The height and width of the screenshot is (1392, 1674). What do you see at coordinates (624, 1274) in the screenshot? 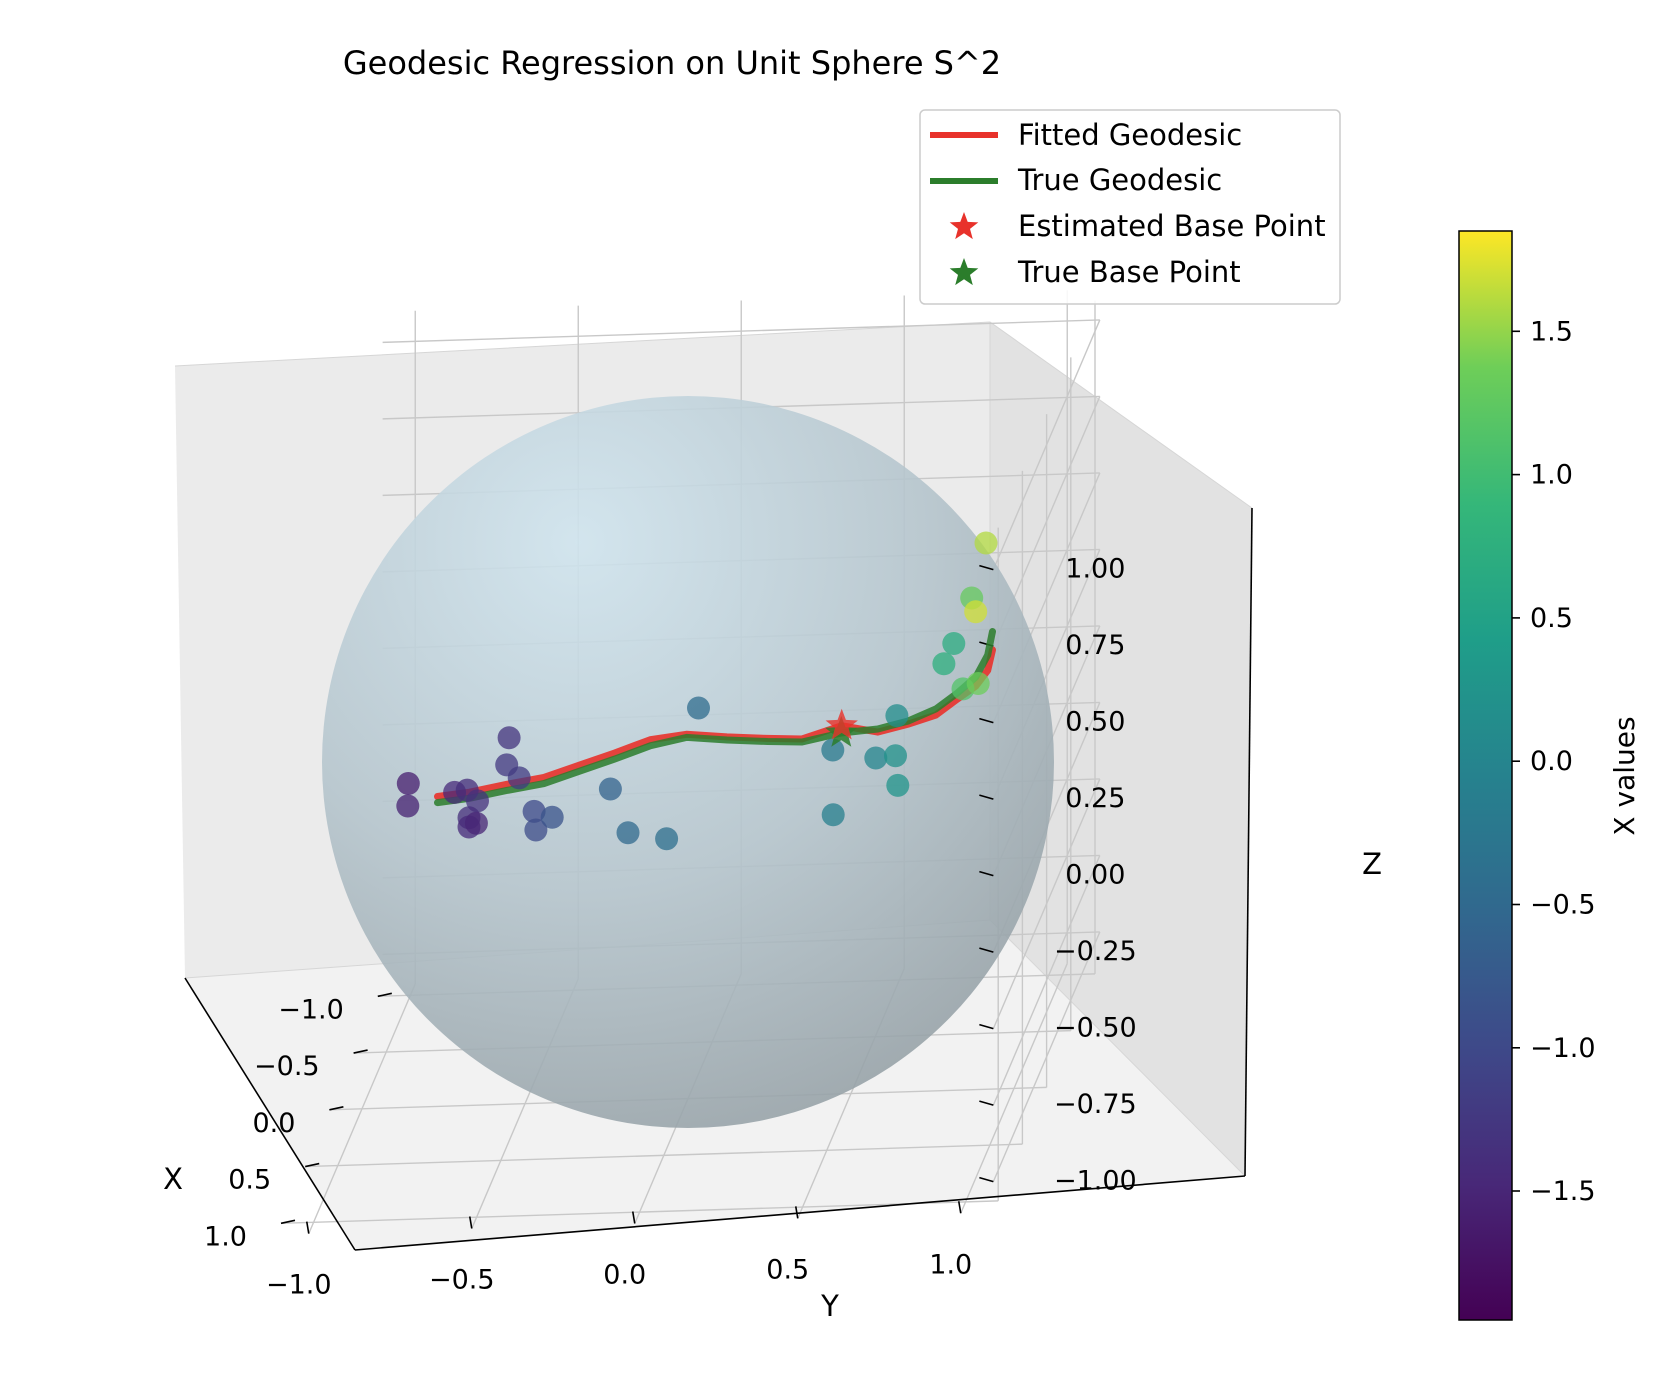
I see `y-tick-label: 0.0` at bounding box center [624, 1274].